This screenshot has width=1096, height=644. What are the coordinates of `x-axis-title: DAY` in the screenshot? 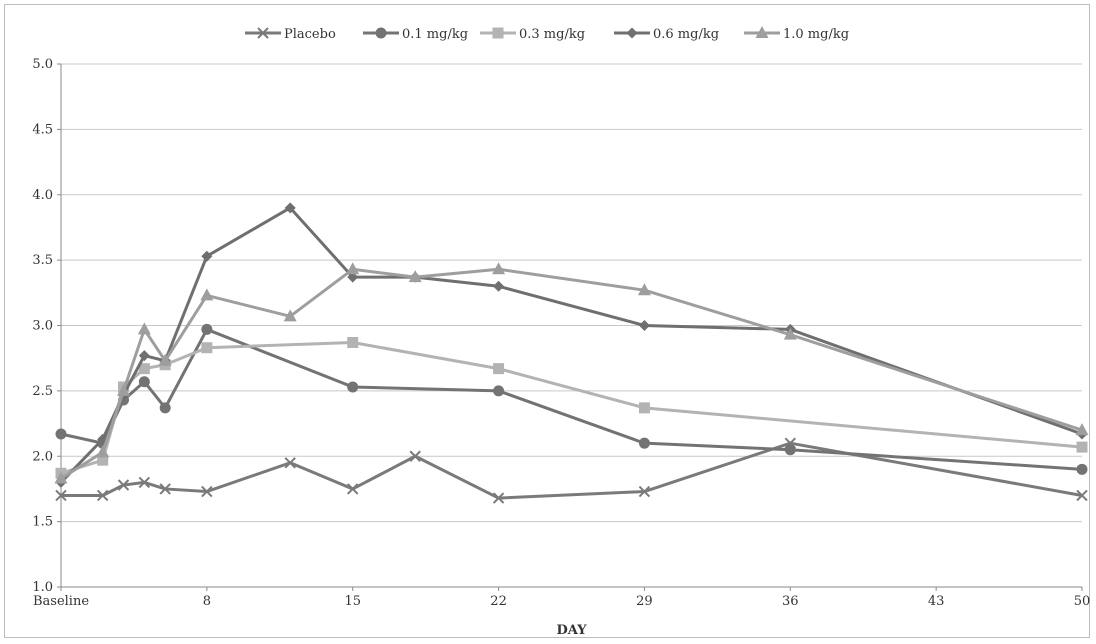 It's located at (572, 630).